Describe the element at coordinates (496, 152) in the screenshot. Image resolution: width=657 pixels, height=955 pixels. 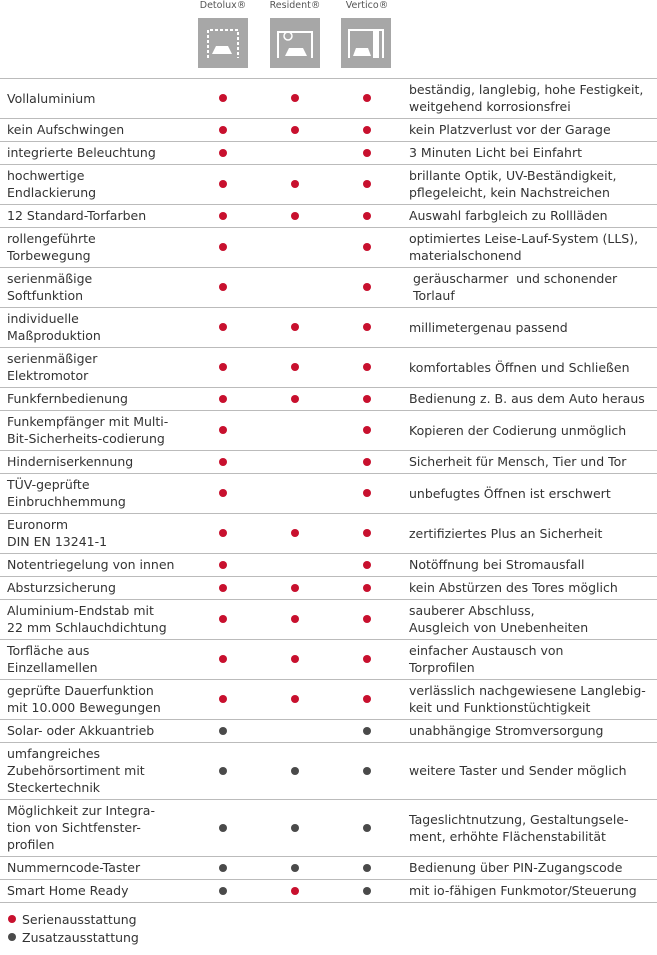
I see `description-text: 3 Minuten Licht bei Einfahrt` at that location.